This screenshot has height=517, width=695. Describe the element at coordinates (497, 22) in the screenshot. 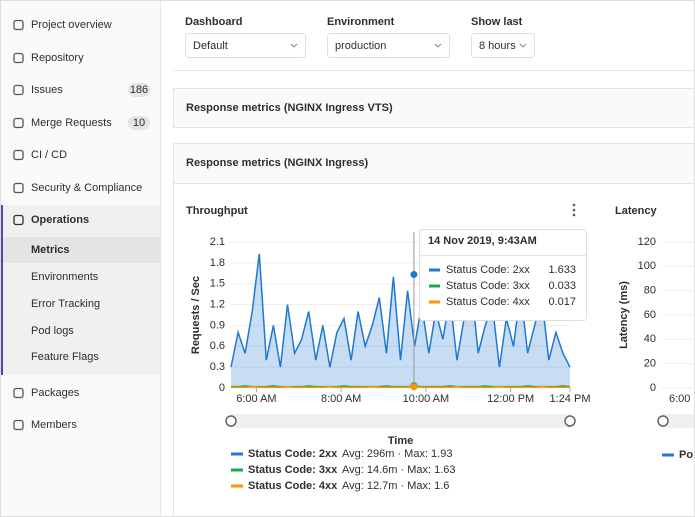

I see `filter-label: Show last` at that location.